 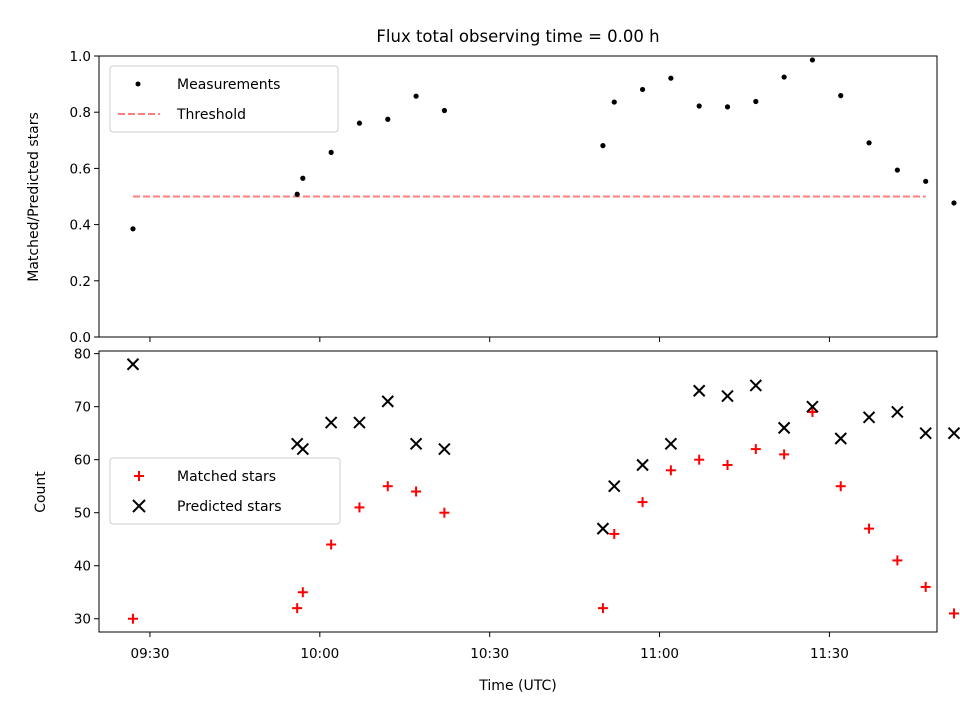 I want to click on x-tick-label: 11:30, so click(x=829, y=654).